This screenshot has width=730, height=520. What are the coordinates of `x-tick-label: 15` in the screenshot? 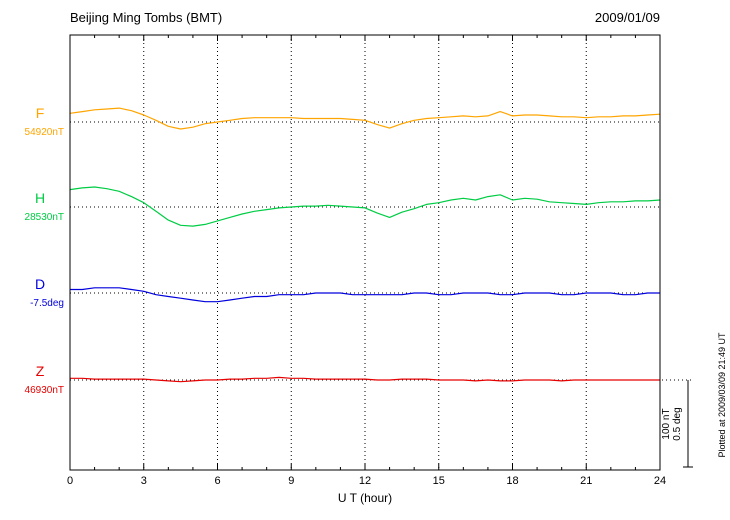 It's located at (438, 481).